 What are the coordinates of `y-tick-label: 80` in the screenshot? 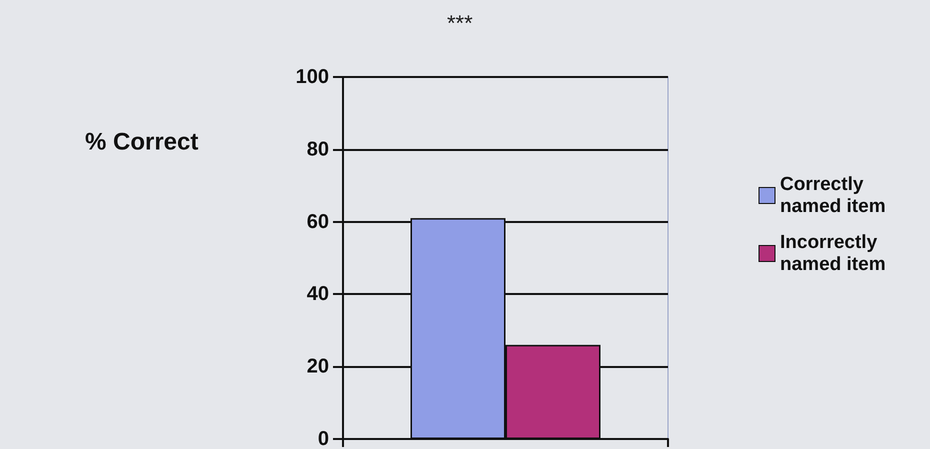 It's located at (317, 149).